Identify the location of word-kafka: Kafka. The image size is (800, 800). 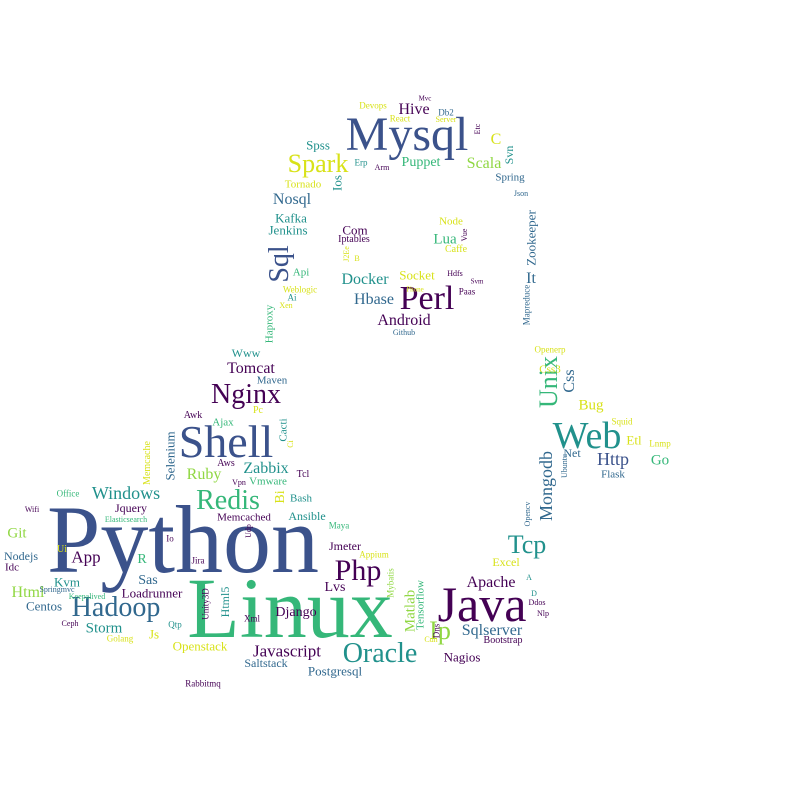
(291, 218).